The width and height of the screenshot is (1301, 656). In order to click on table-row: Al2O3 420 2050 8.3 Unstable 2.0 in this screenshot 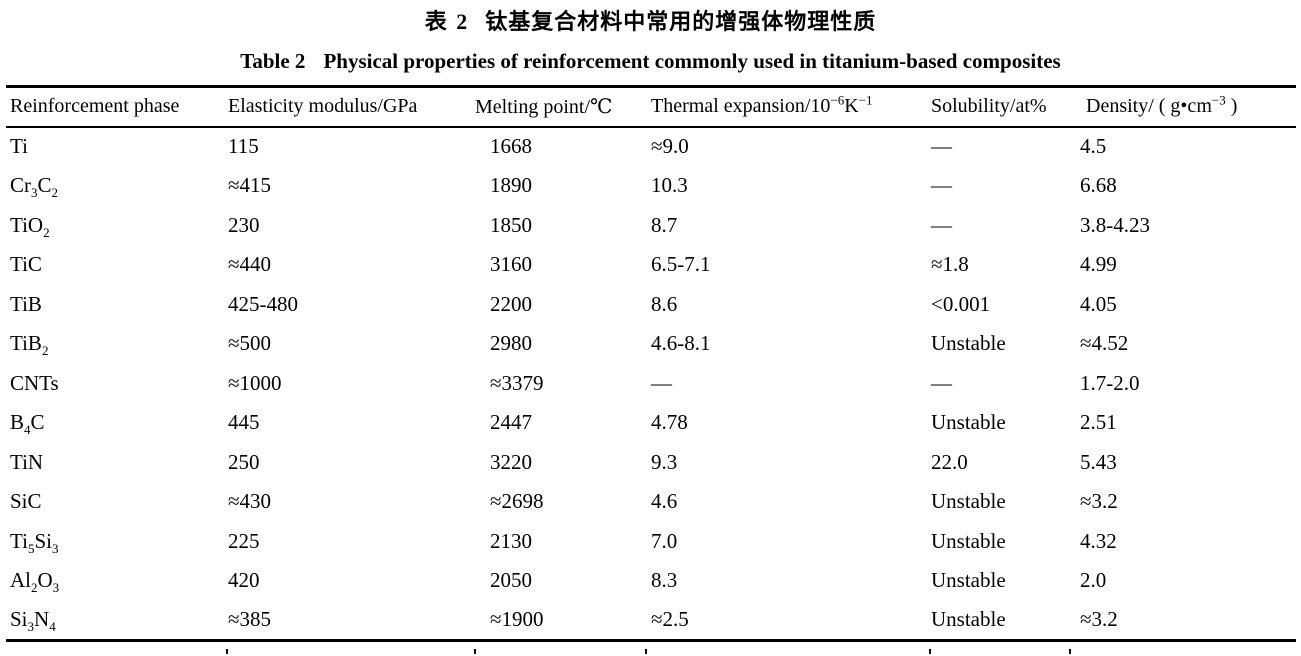, I will do `click(651, 581)`.